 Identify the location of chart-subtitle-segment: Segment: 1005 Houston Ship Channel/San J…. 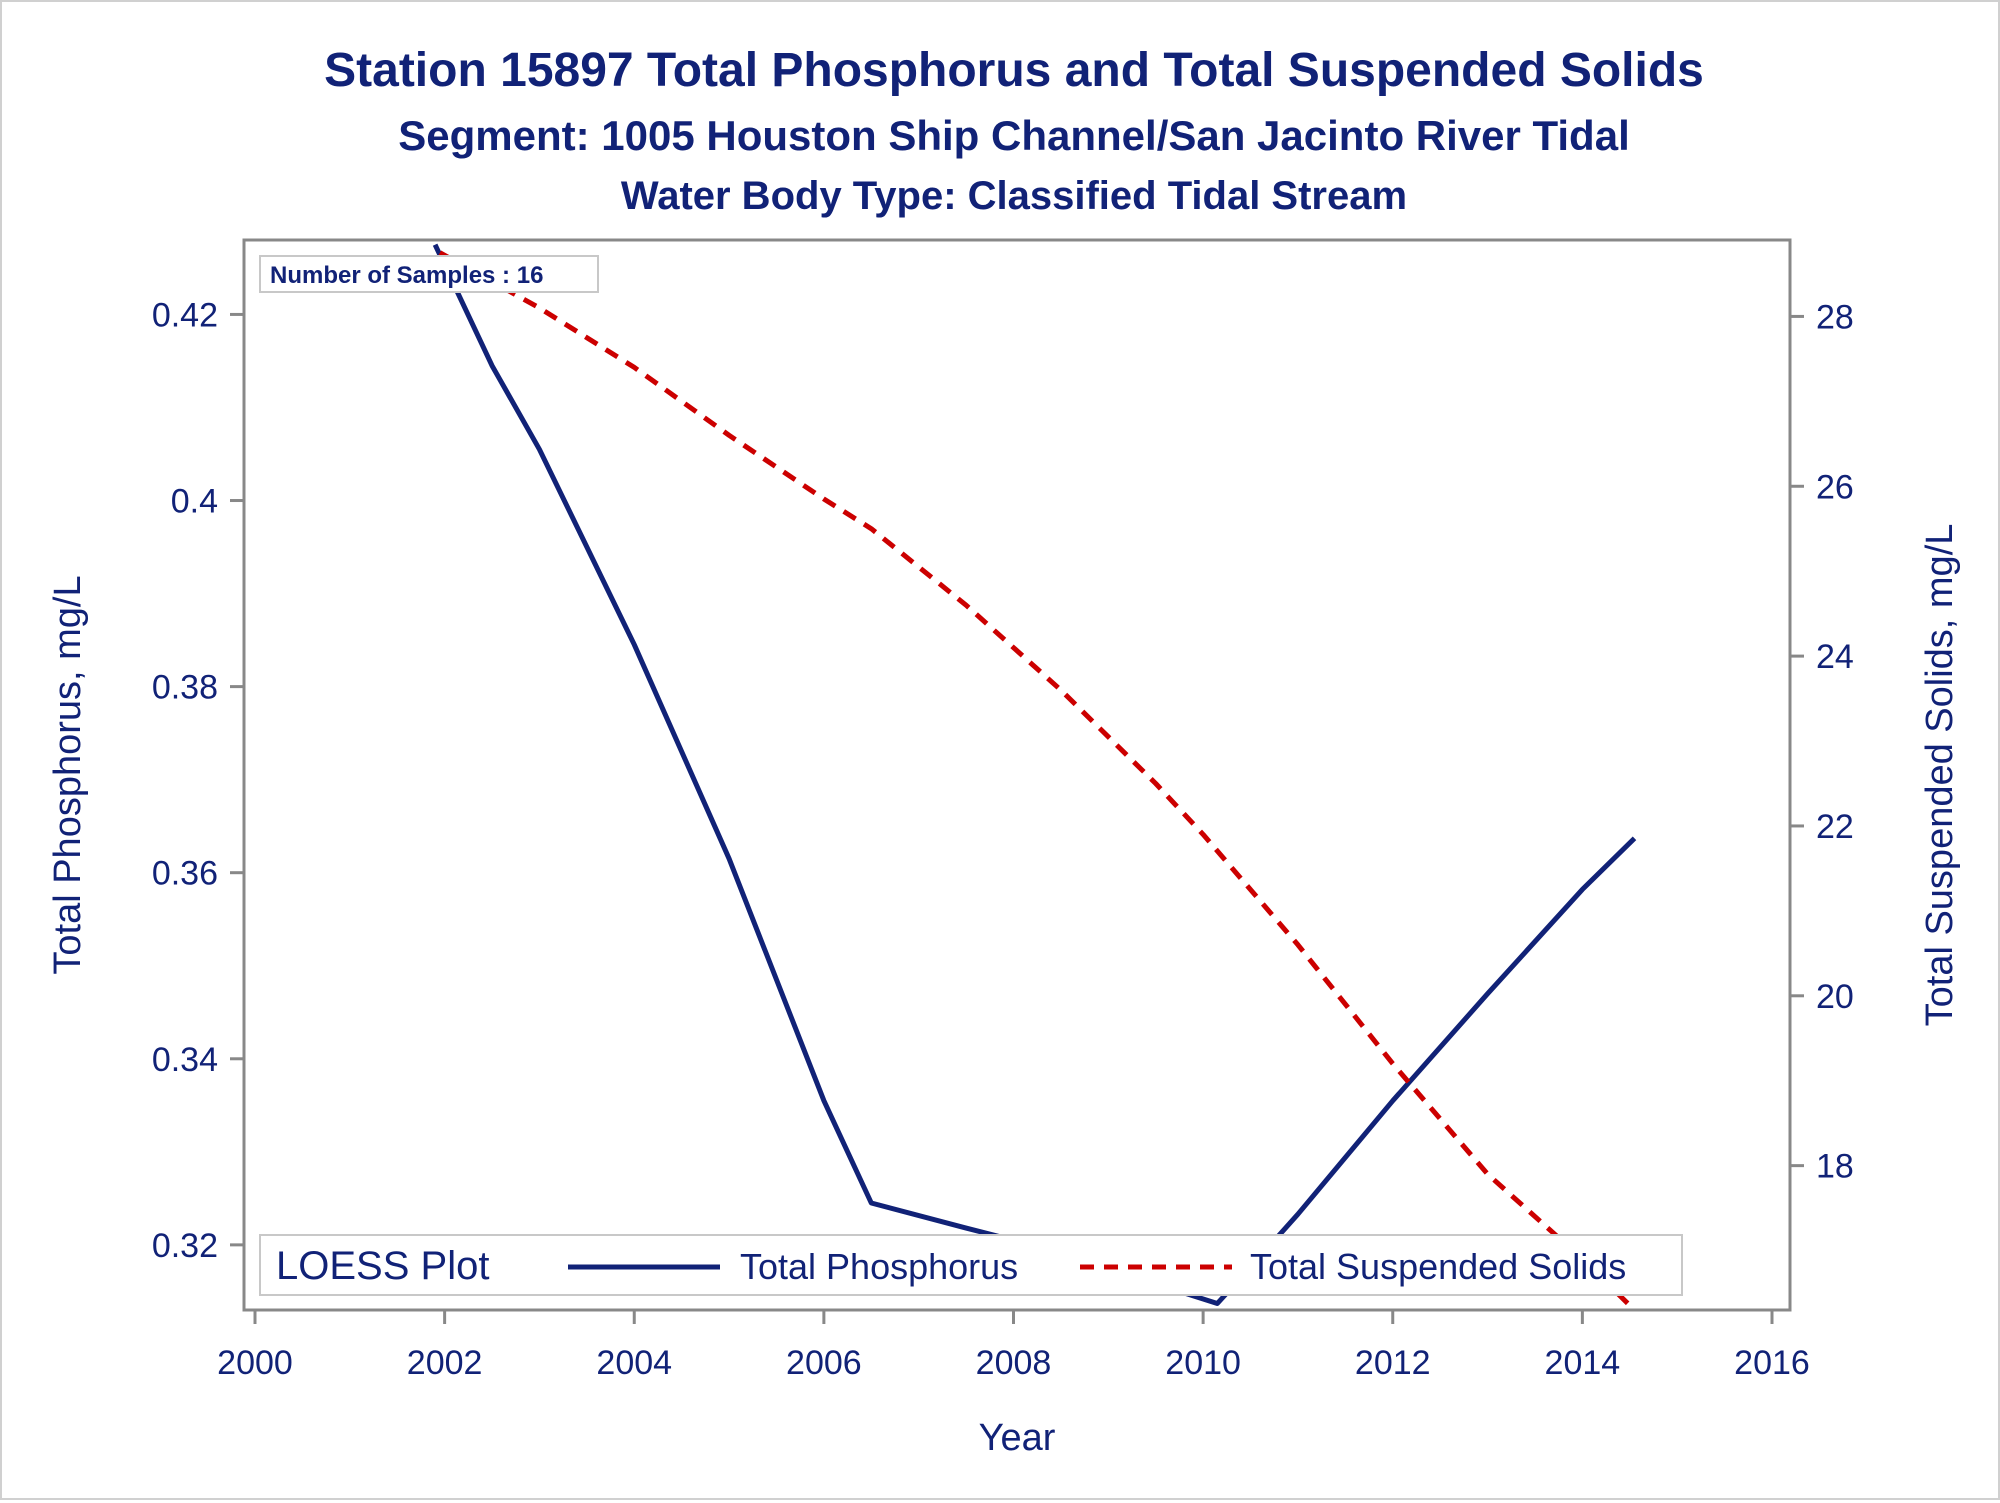
(1014, 135).